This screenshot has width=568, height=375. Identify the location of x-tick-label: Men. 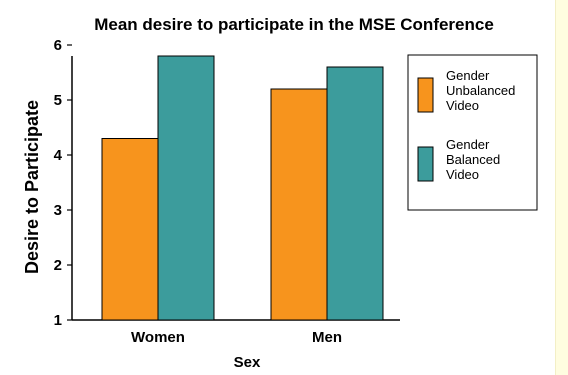
(327, 337).